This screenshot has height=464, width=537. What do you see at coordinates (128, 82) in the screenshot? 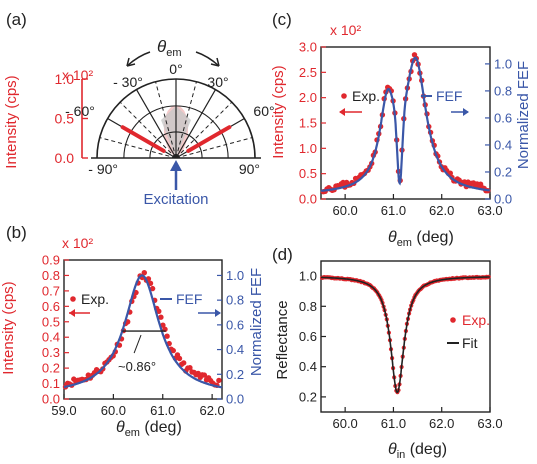
I see `panel-a-angle-label: - 30°` at bounding box center [128, 82].